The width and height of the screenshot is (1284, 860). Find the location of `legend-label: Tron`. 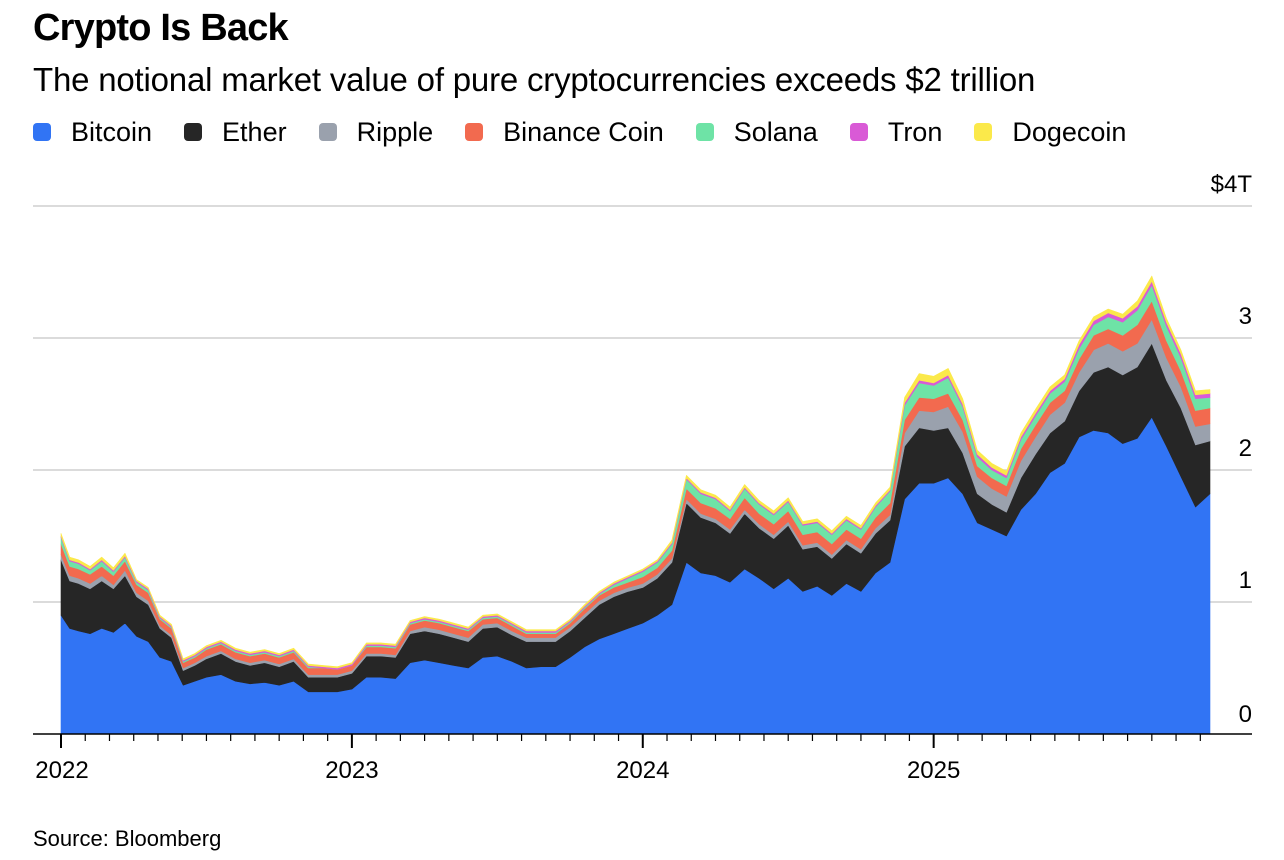

legend-label: Tron is located at coordinates (915, 132).